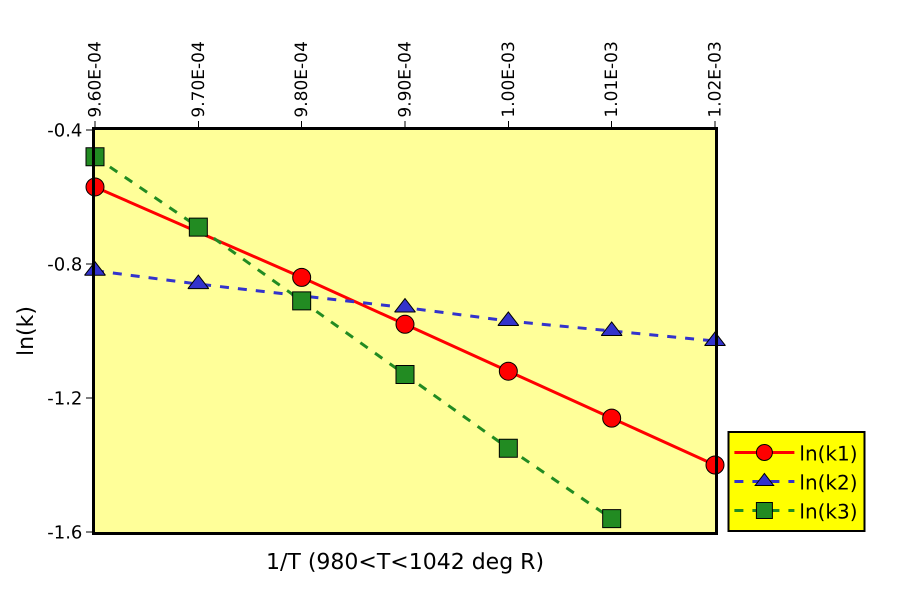 The width and height of the screenshot is (915, 607). What do you see at coordinates (96, 79) in the screenshot?
I see `x-tick-label: 9.60E-04` at bounding box center [96, 79].